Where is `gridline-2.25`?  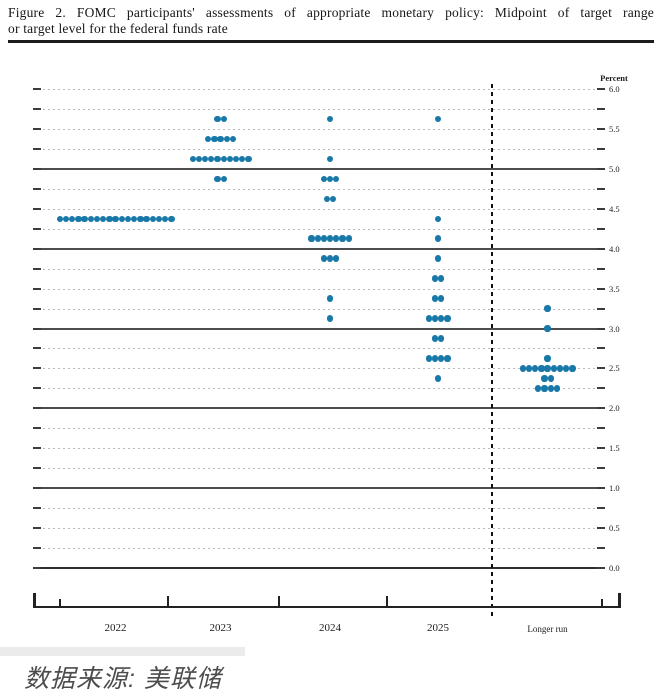
gridline-2.25 is located at coordinates (319, 389).